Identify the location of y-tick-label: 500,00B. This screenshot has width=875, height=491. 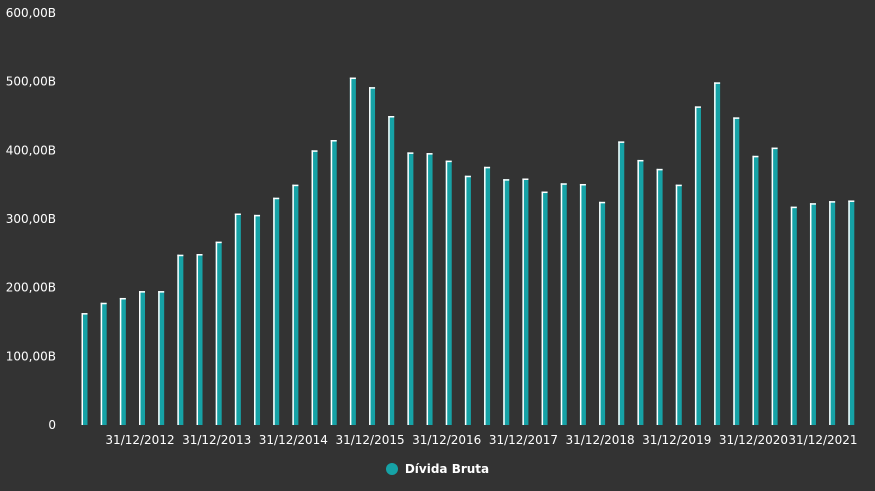
(31, 82).